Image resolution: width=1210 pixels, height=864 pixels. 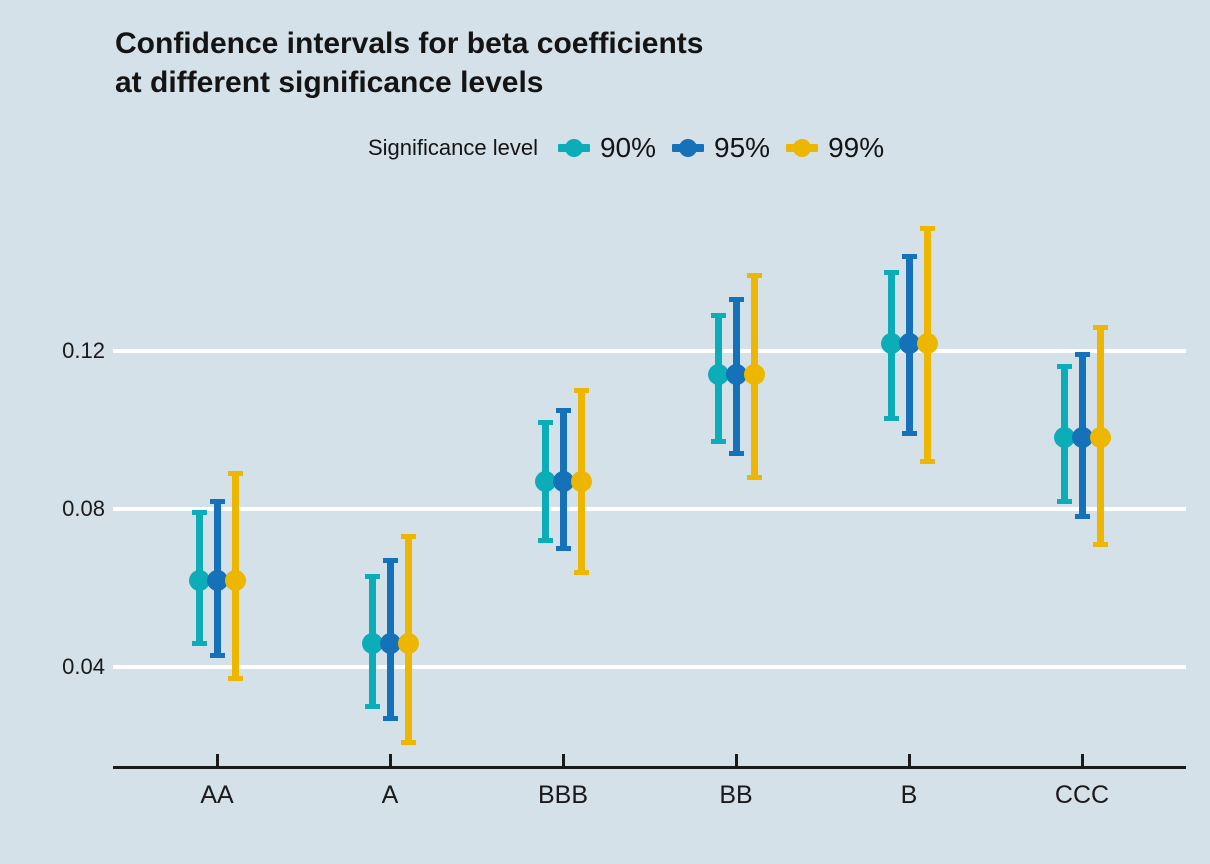 I want to click on errorbar-cap-top-BB-95%, so click(x=736, y=300).